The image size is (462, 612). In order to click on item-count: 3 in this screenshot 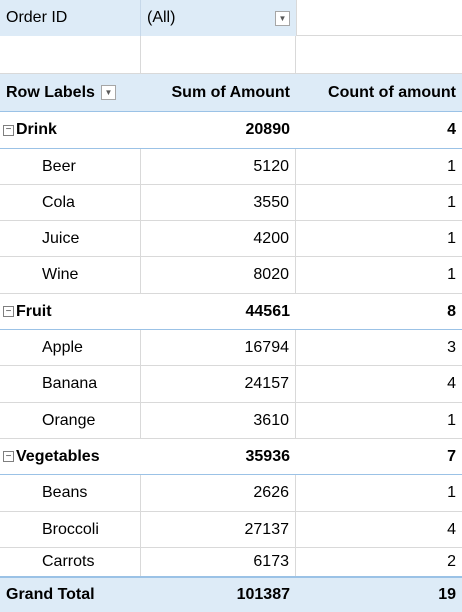, I will do `click(451, 347)`.